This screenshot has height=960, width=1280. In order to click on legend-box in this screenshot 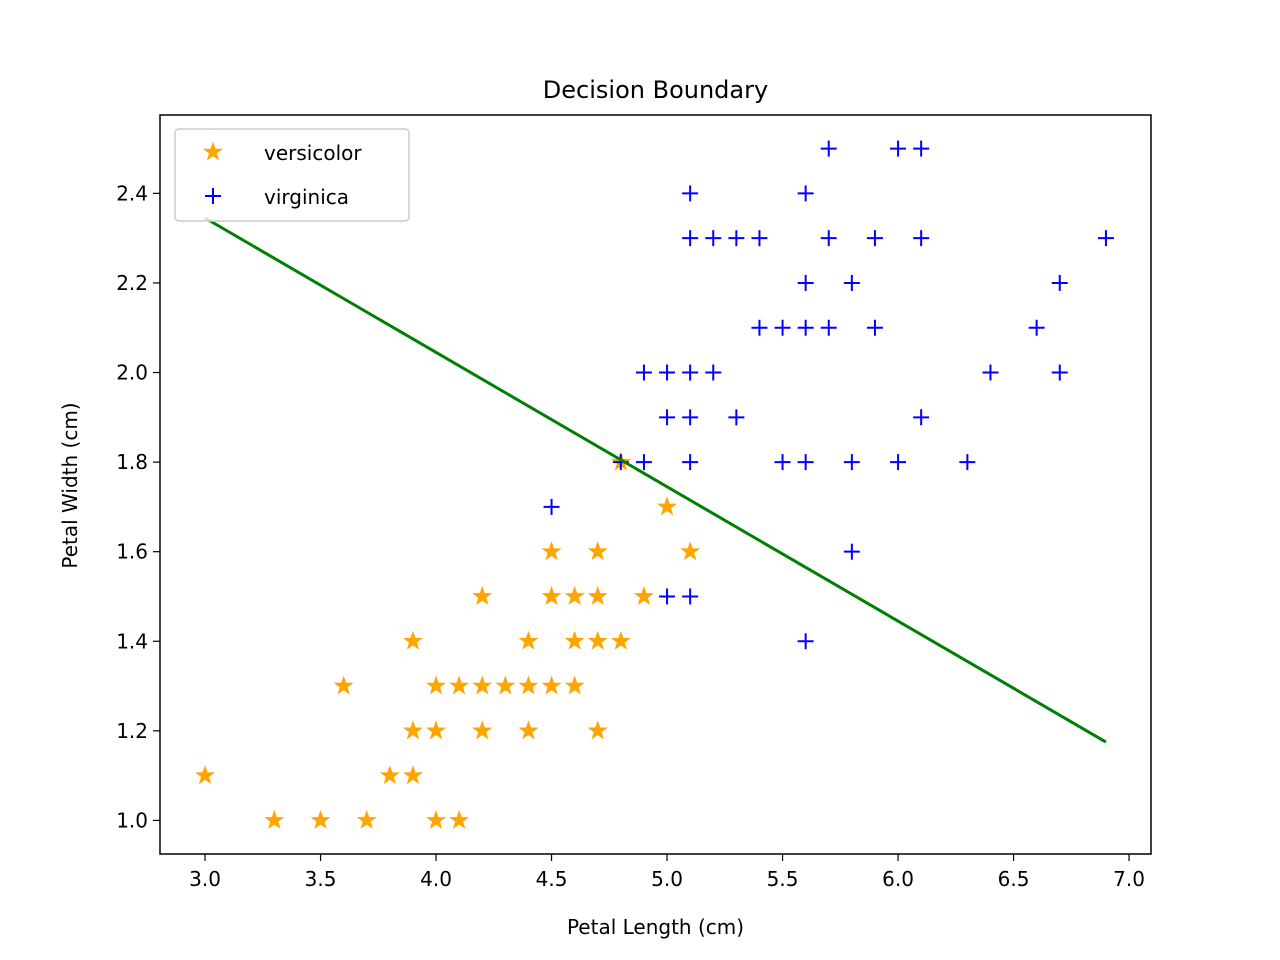, I will do `click(292, 175)`.